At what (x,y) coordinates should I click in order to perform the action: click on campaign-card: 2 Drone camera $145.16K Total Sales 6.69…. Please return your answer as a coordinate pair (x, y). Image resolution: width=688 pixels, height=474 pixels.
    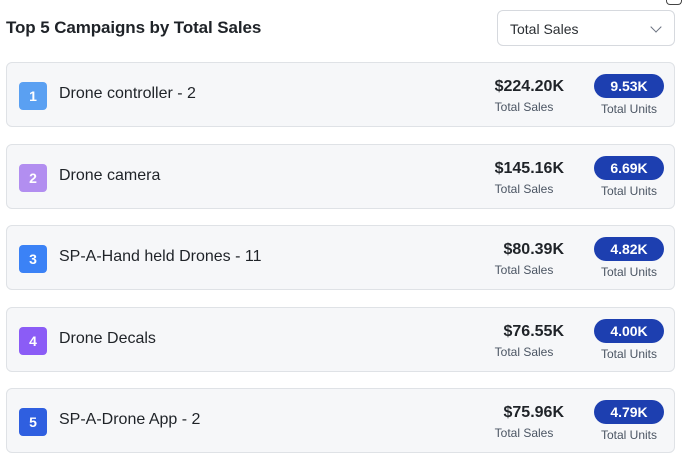
    Looking at the image, I should click on (340, 176).